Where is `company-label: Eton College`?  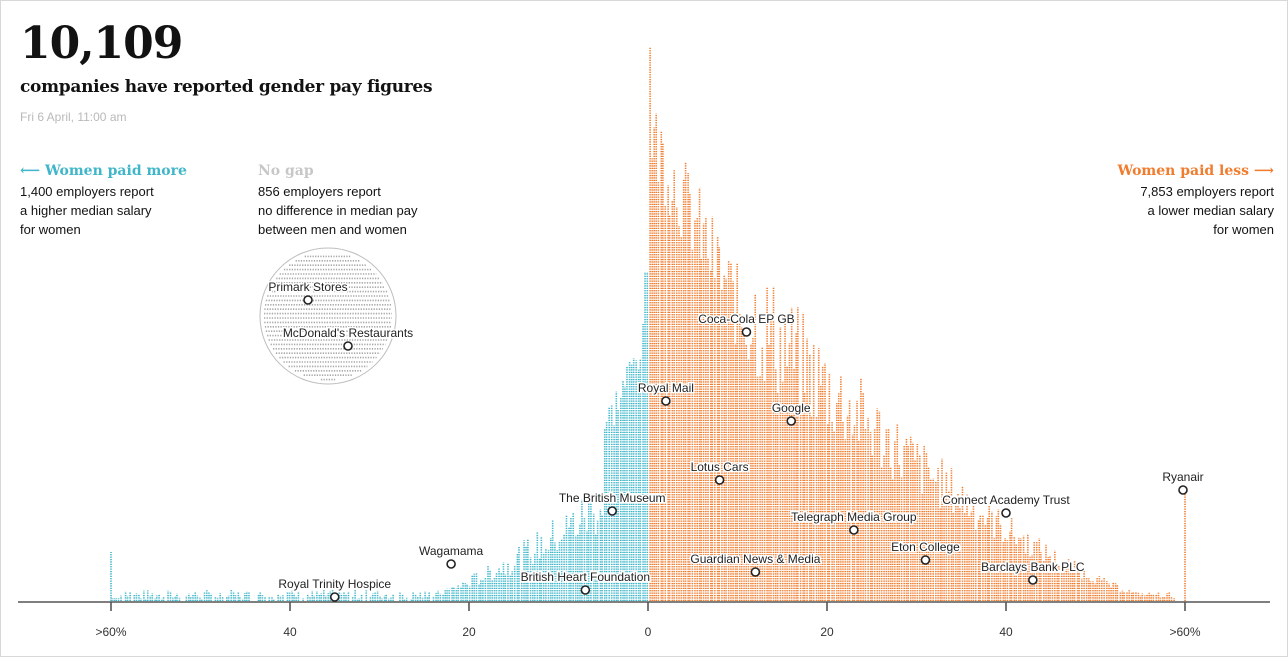 company-label: Eton College is located at coordinates (925, 547).